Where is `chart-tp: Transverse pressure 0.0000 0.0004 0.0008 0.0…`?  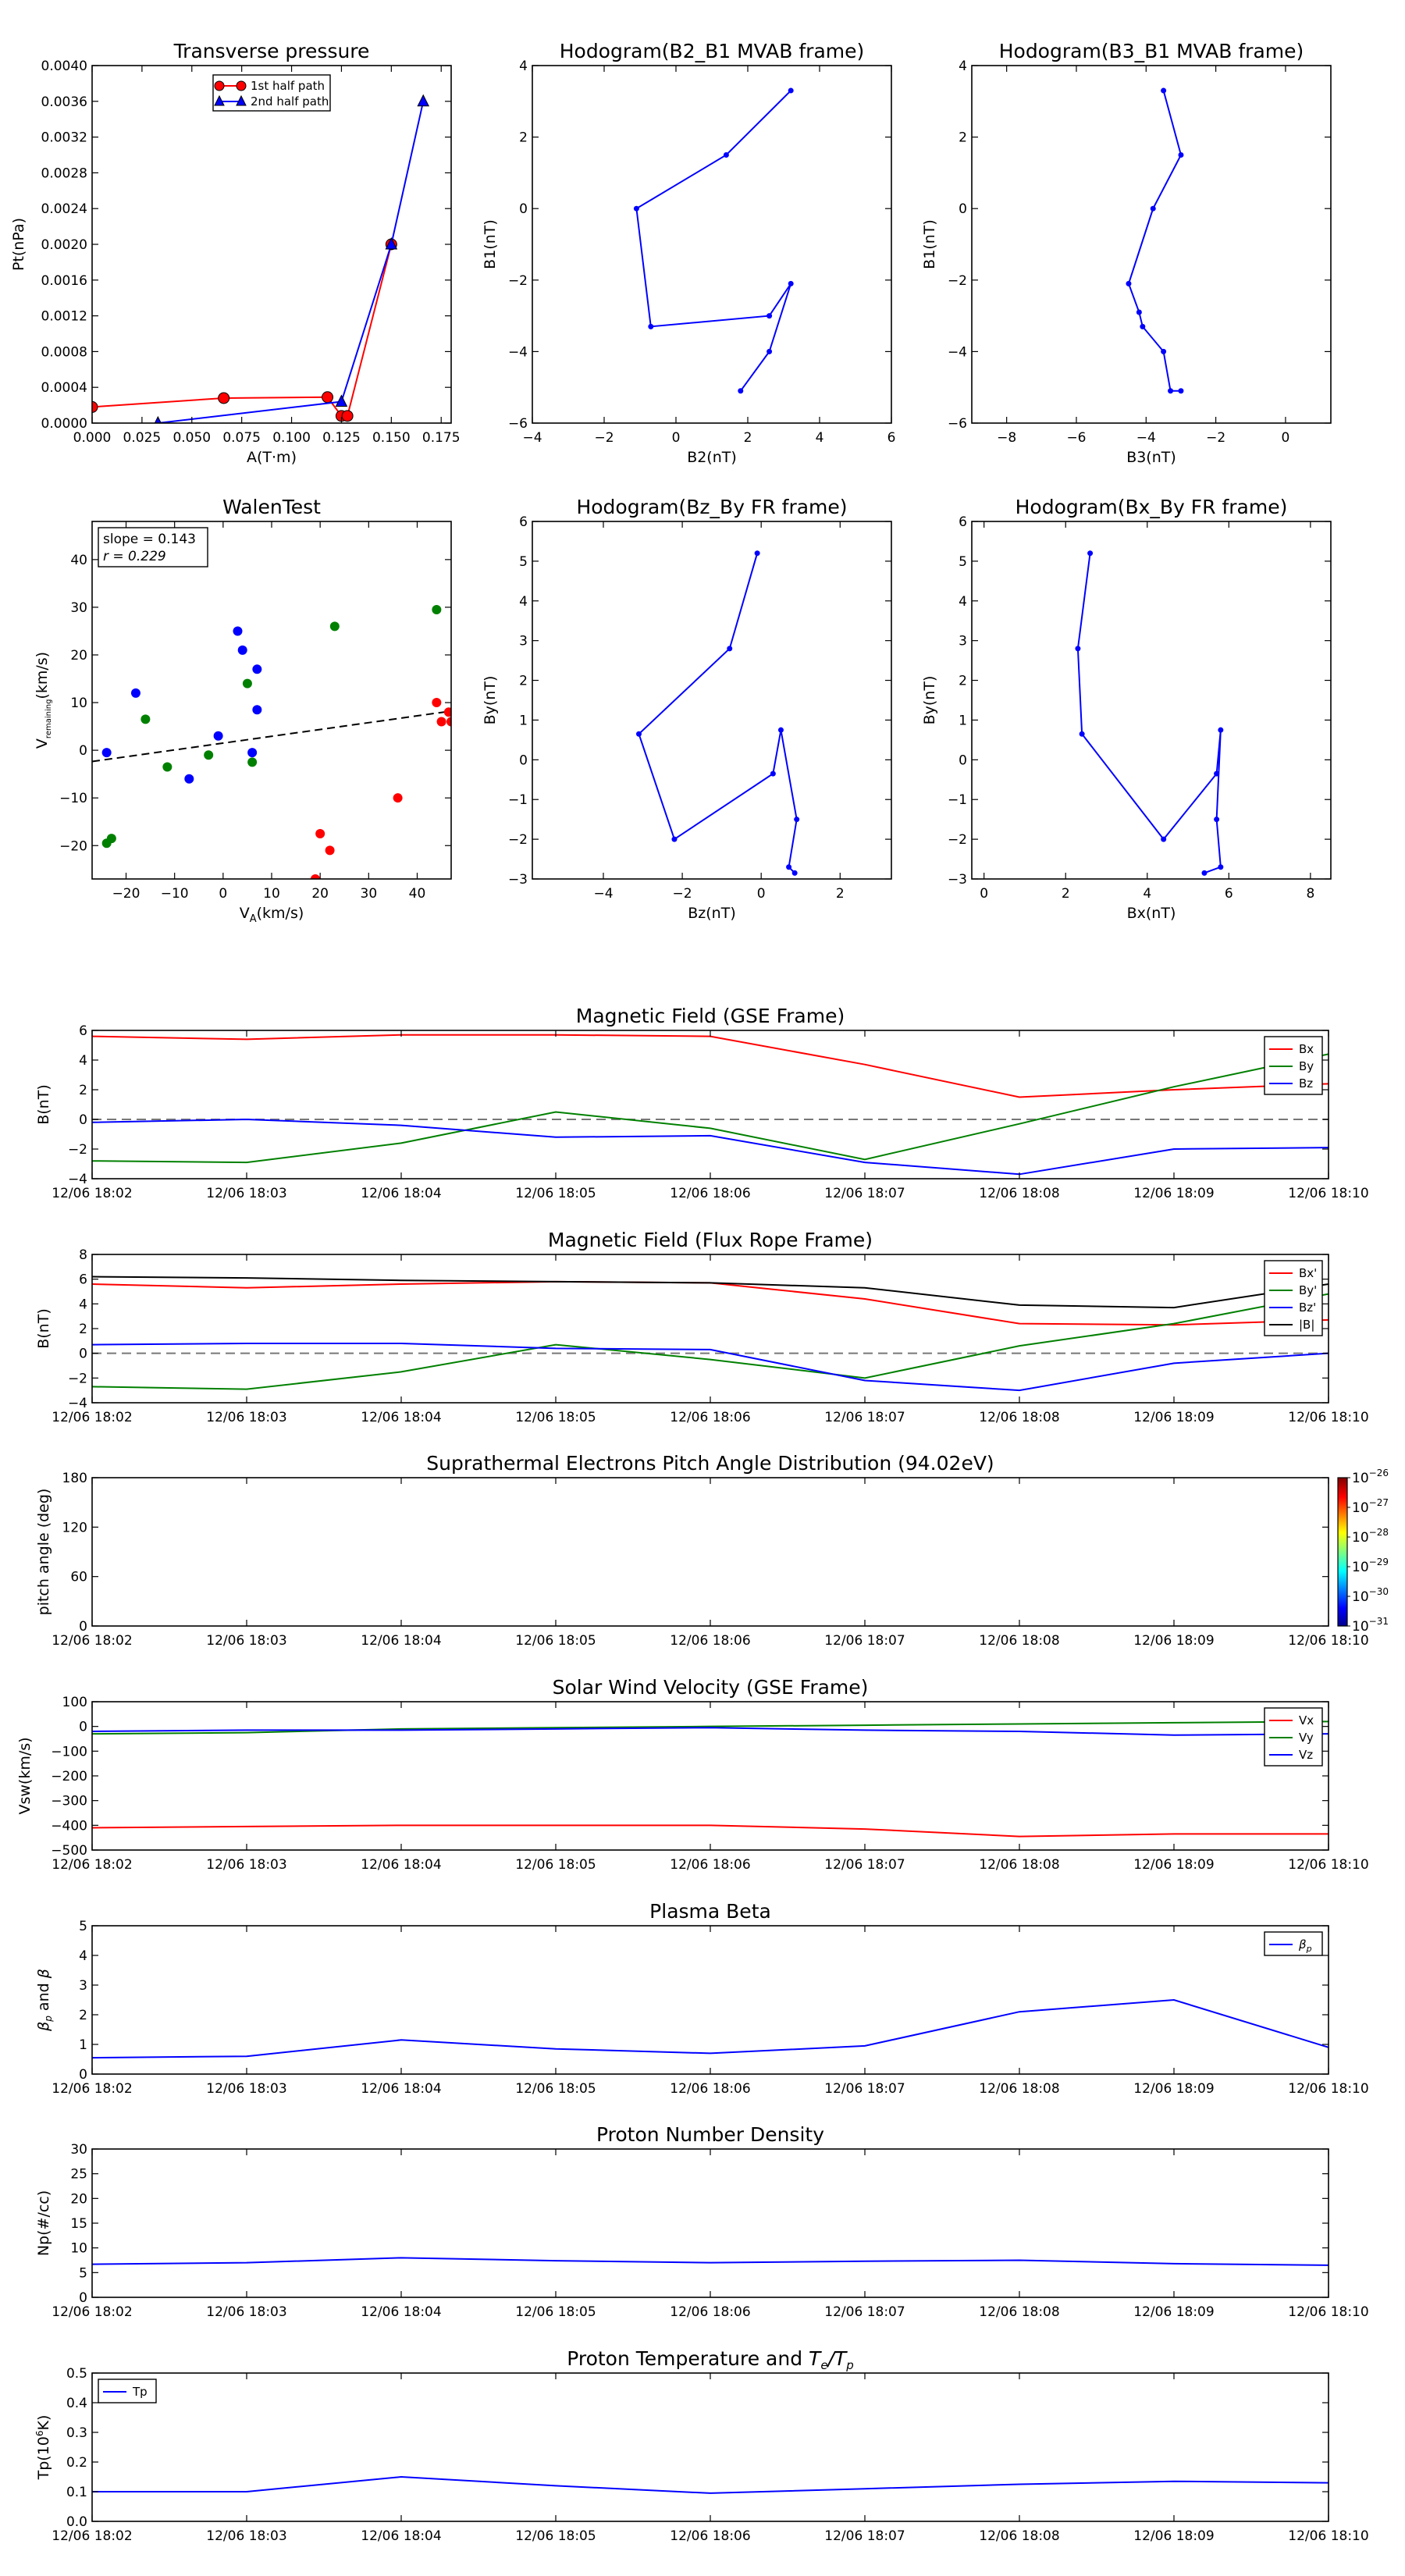 chart-tp: Transverse pressure 0.0000 0.0004 0.0008 0.0… is located at coordinates (236, 253).